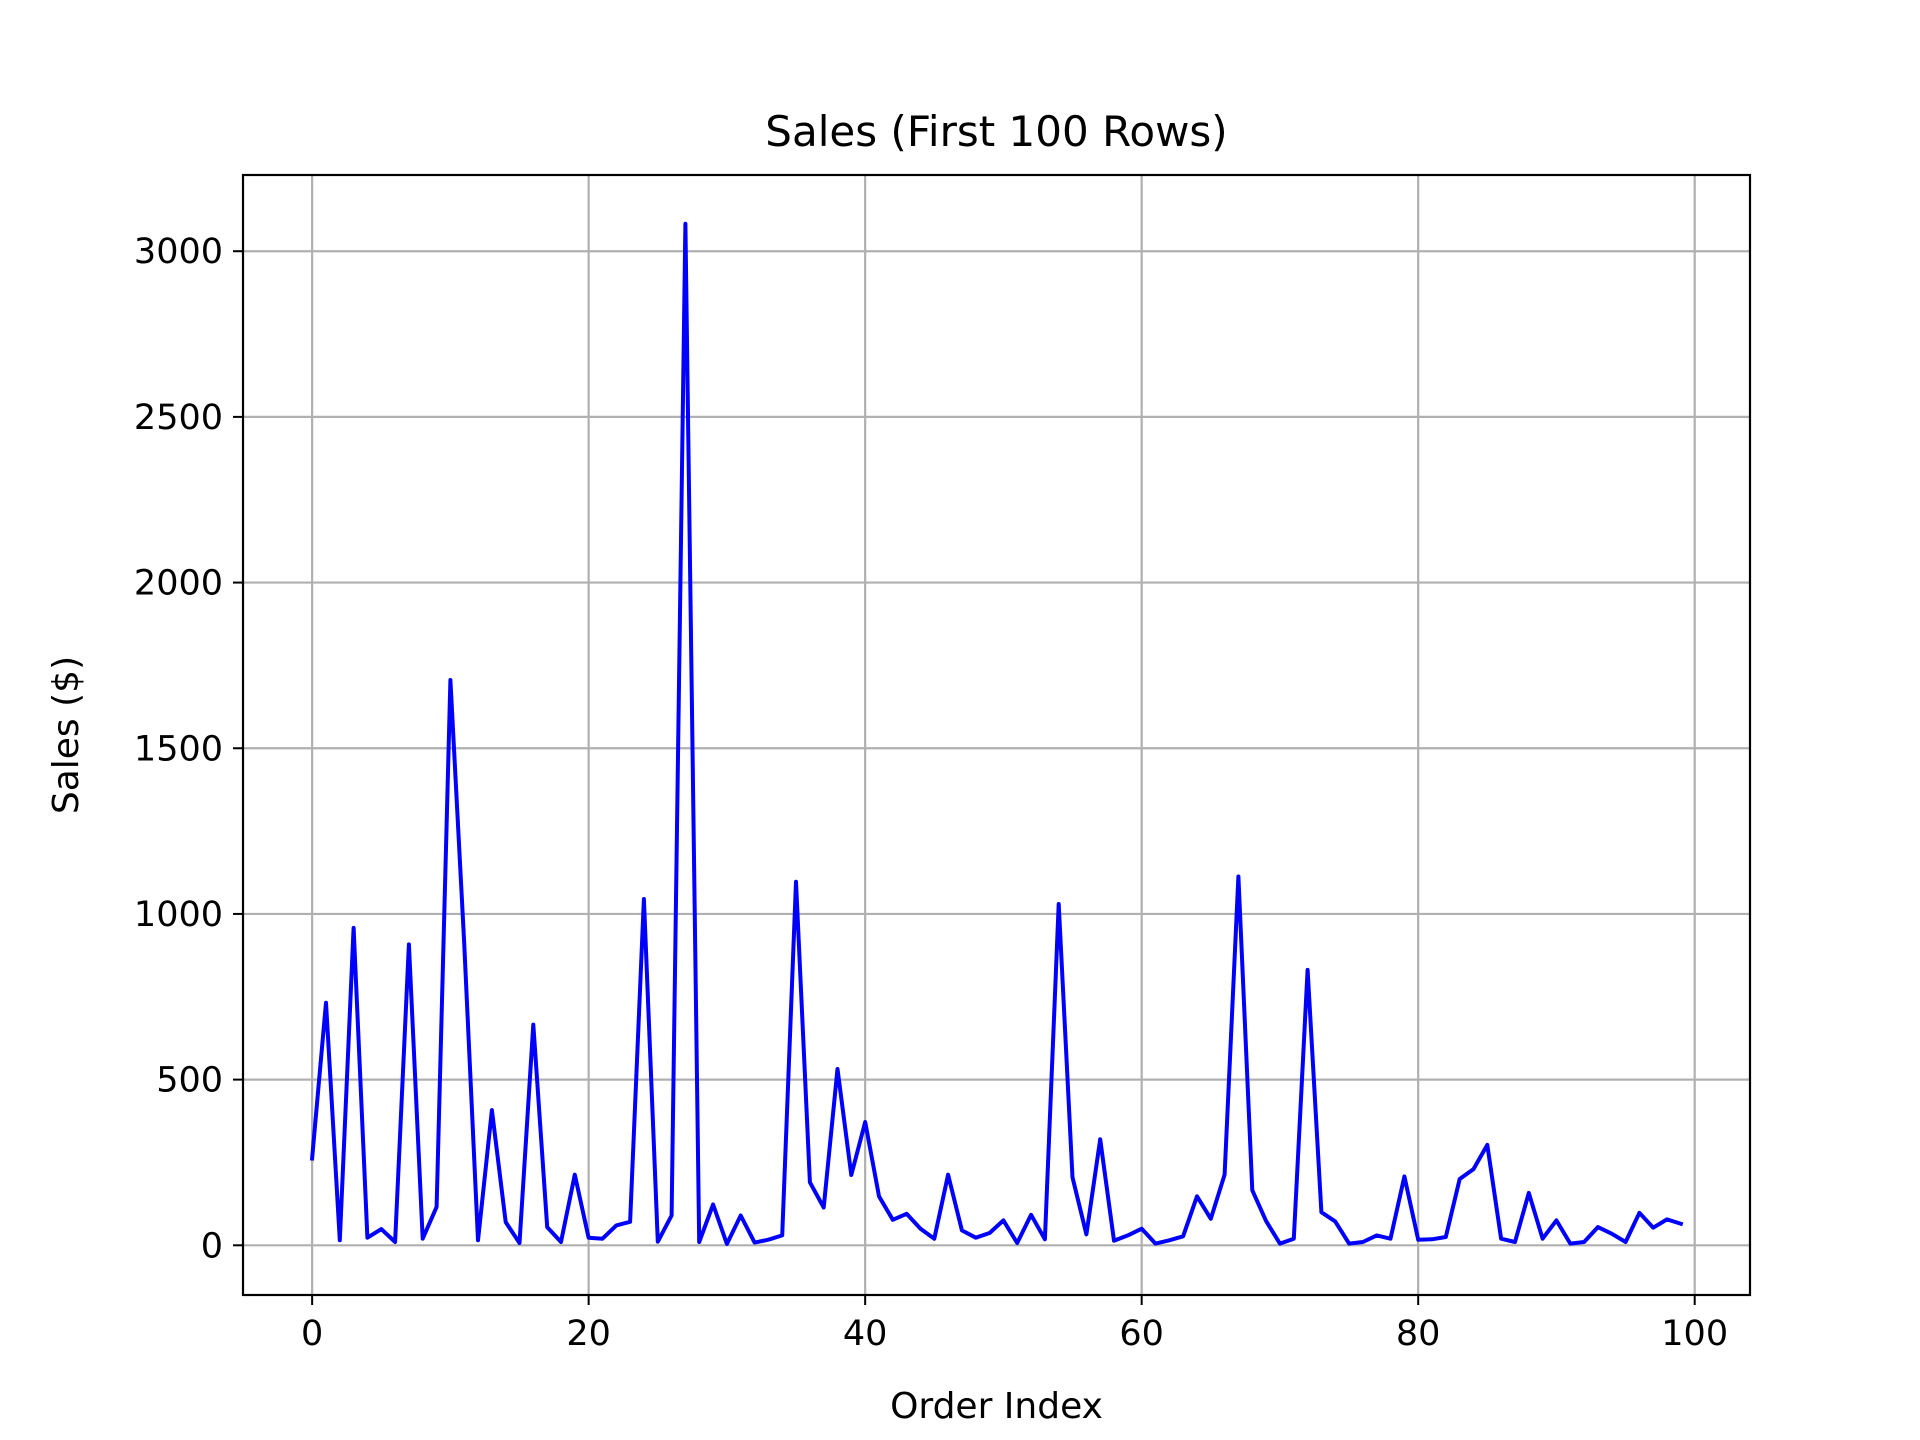 The width and height of the screenshot is (1920, 1440). I want to click on x-tick-label: 40, so click(865, 1334).